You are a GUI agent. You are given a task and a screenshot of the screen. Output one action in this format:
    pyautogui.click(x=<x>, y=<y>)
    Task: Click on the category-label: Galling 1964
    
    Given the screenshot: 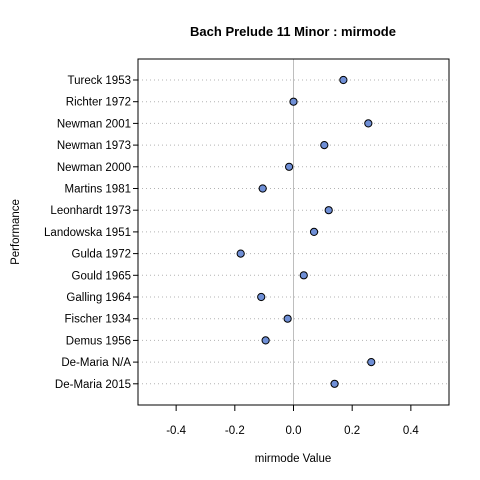 What is the action you would take?
    pyautogui.click(x=98, y=298)
    